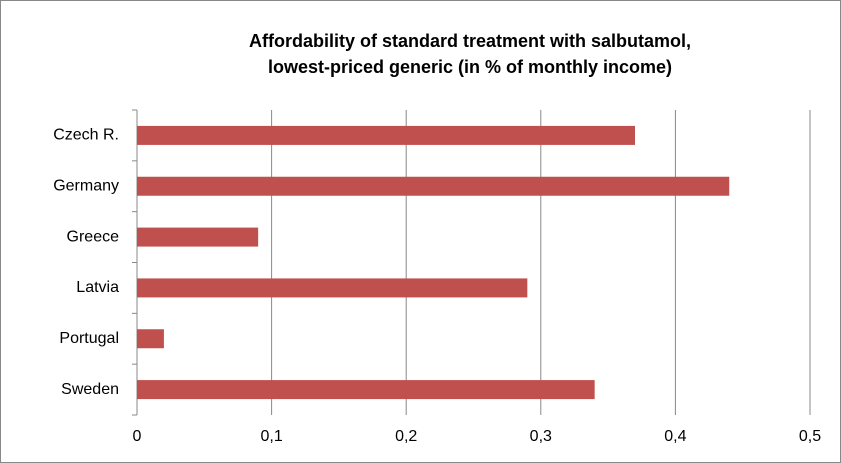 Image resolution: width=841 pixels, height=463 pixels. What do you see at coordinates (406, 436) in the screenshot?
I see `x-tick-label: 0,2` at bounding box center [406, 436].